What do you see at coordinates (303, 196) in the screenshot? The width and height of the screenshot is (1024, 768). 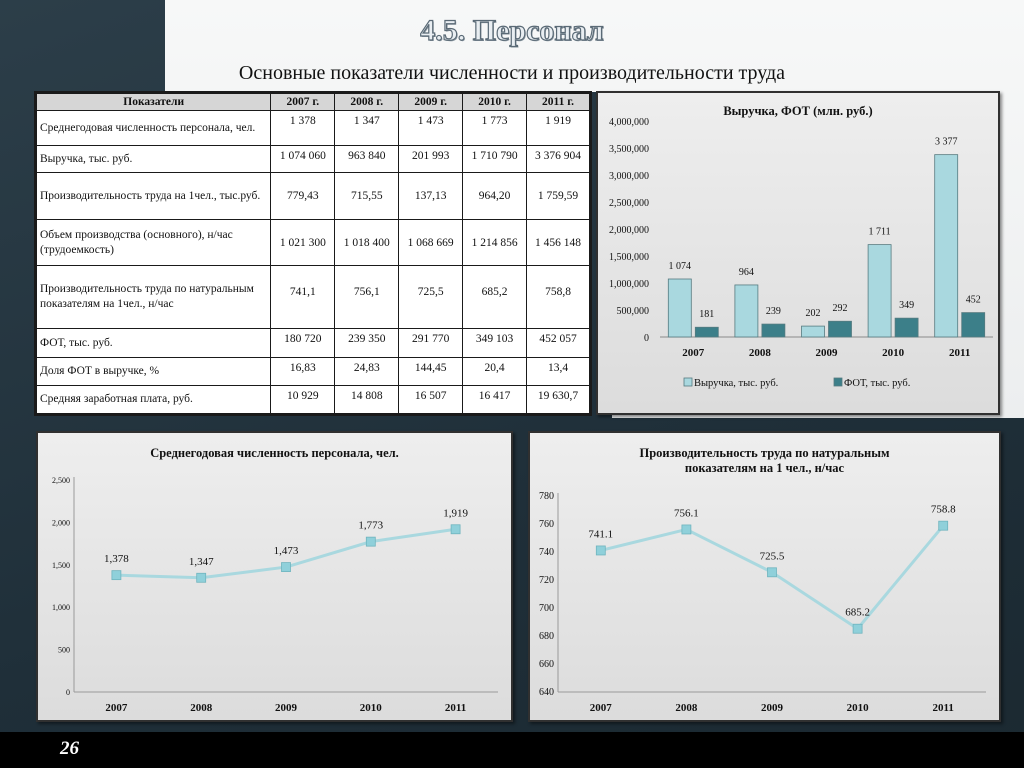 I see `table-cell: 779,43` at bounding box center [303, 196].